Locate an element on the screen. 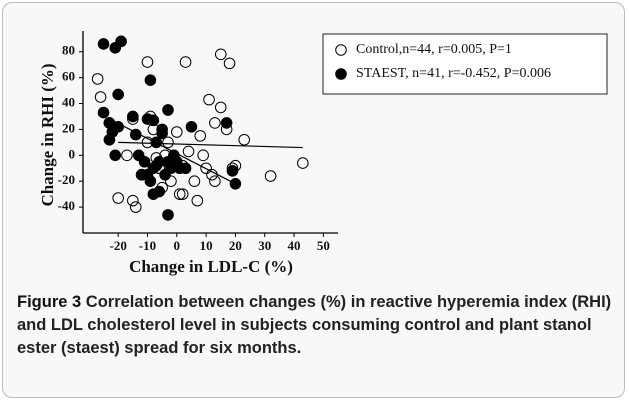 The height and width of the screenshot is (402, 629). legend-box is located at coordinates (465, 64).